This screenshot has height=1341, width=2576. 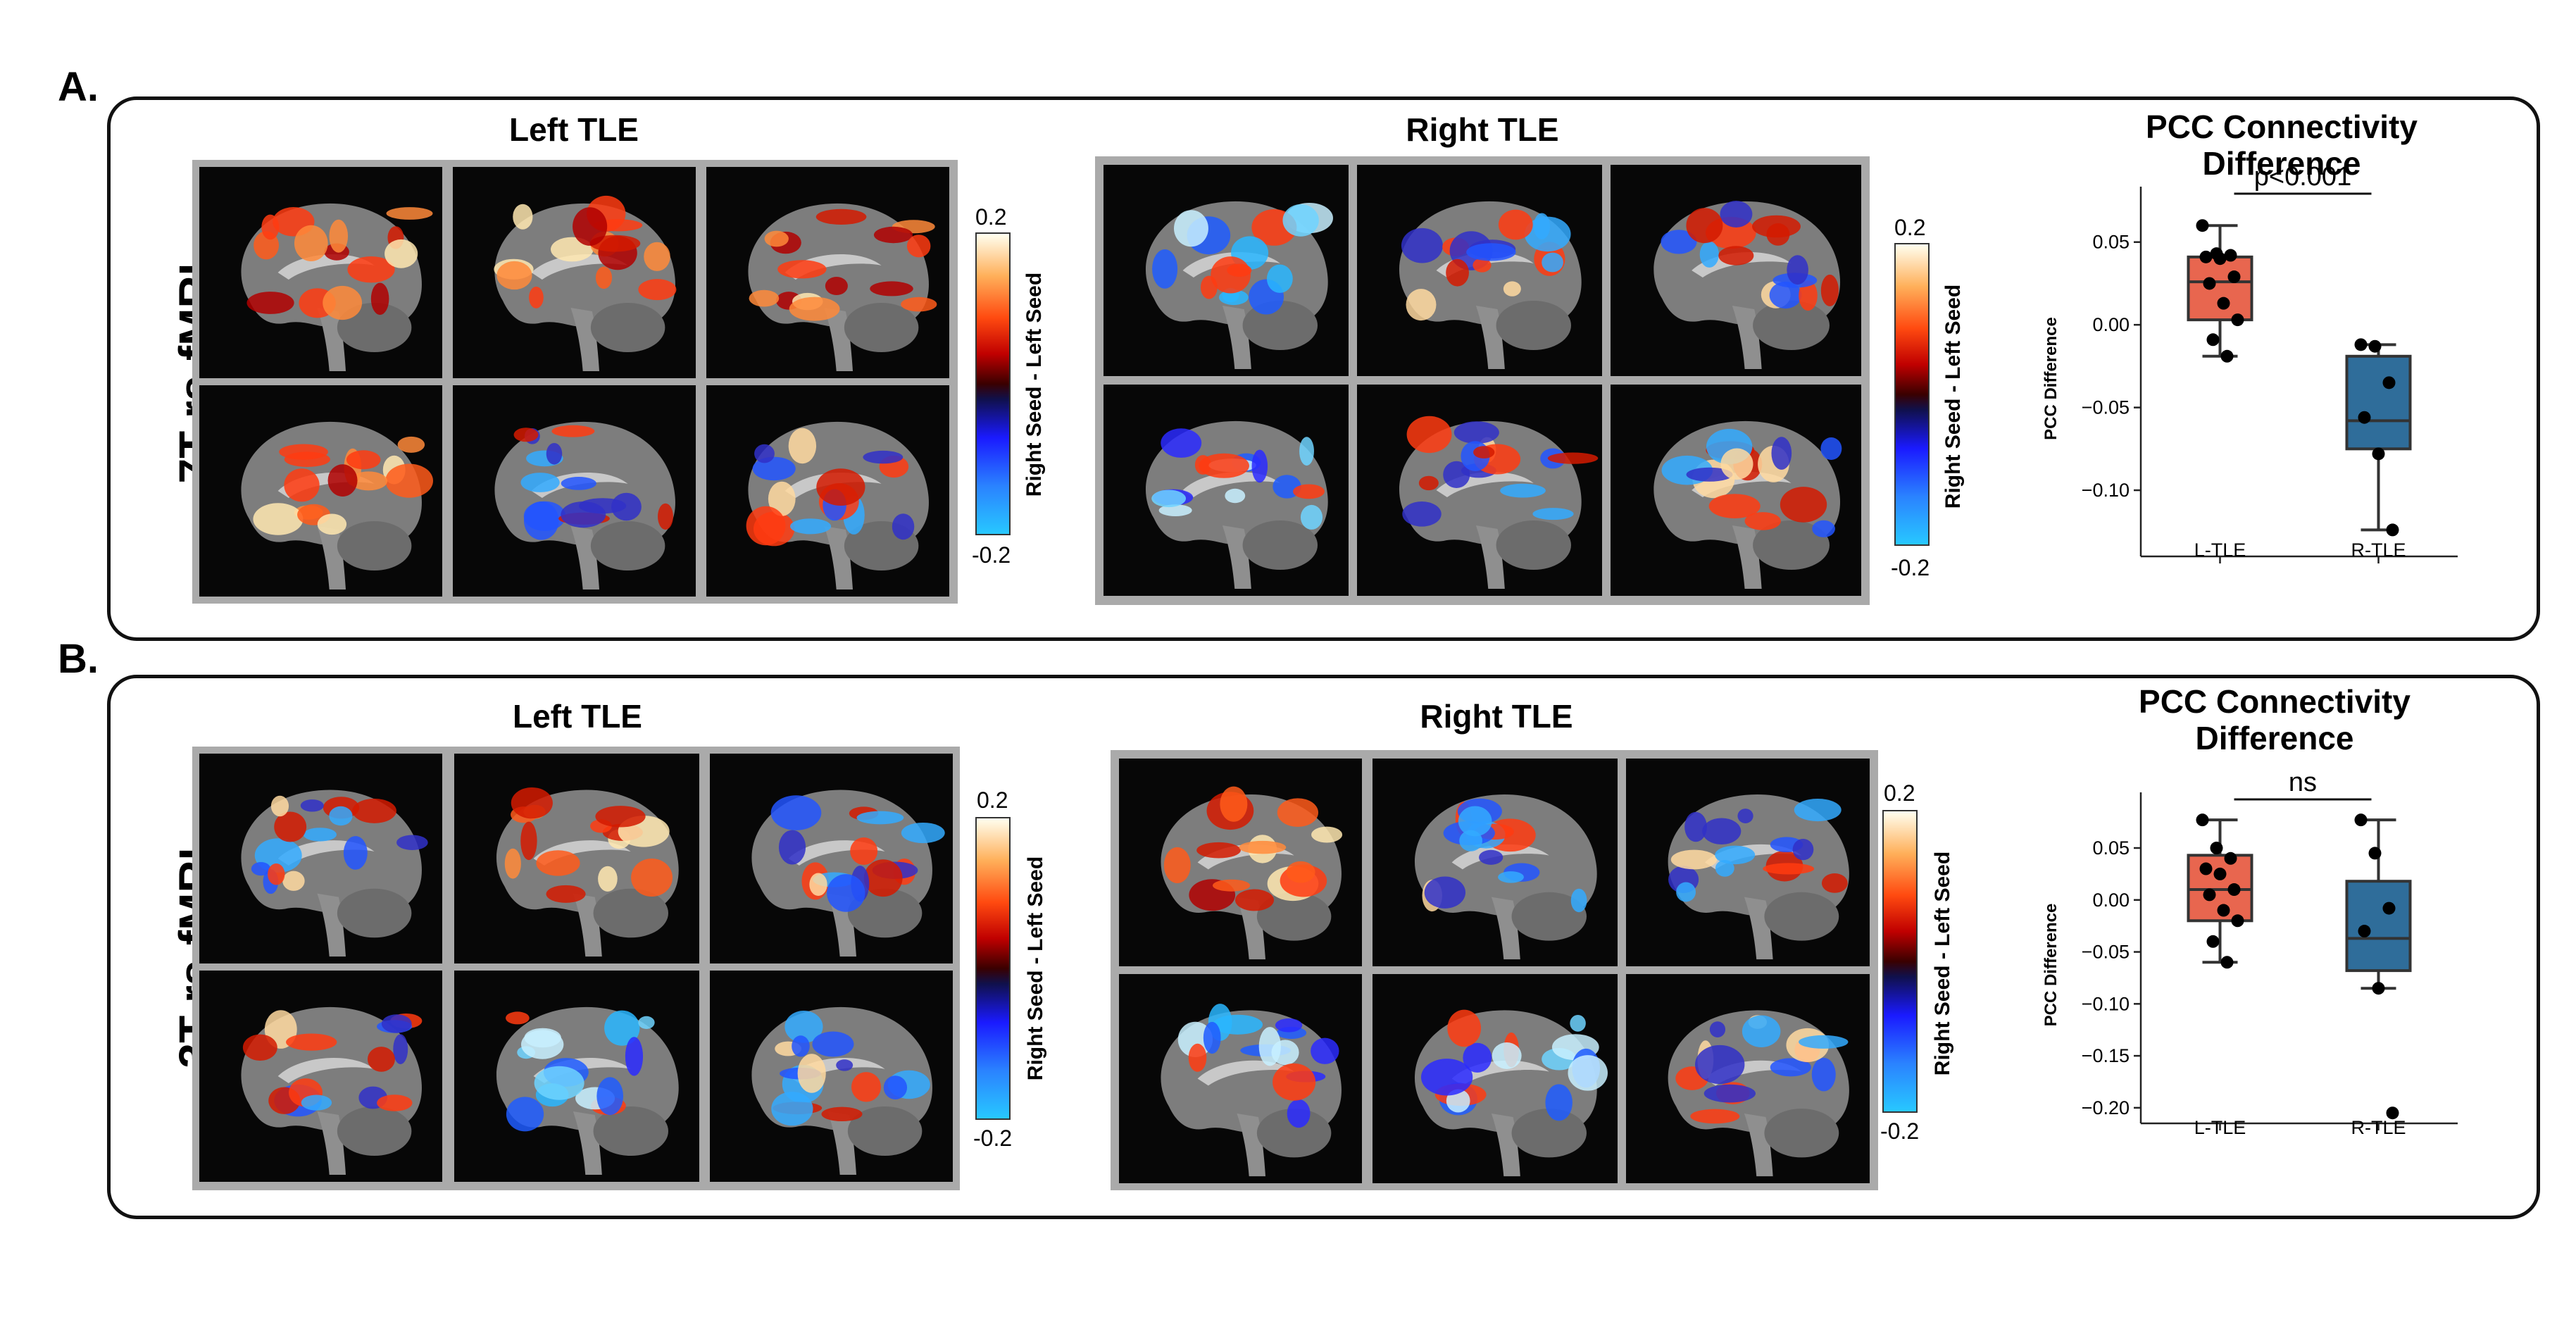 I want to click on y-tick-label: 0.00, so click(x=2111, y=900).